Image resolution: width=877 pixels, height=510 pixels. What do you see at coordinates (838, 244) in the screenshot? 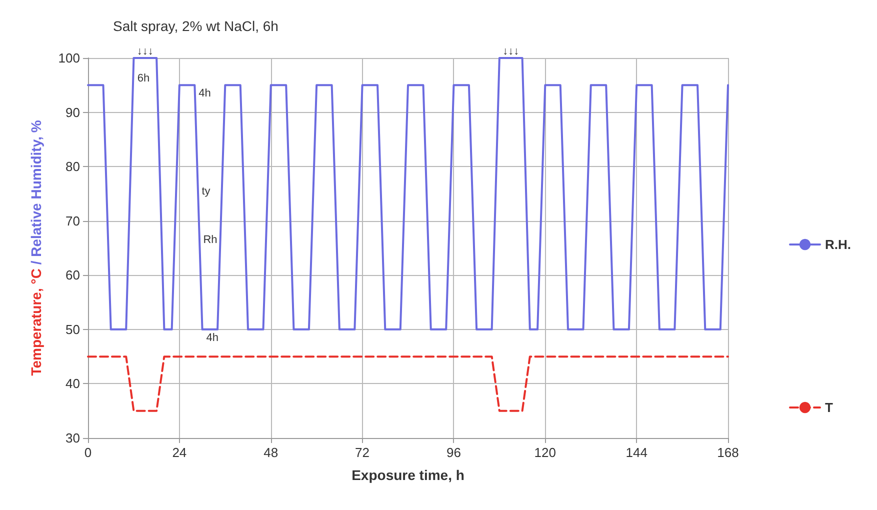
I see `legend-label: R.H.` at bounding box center [838, 244].